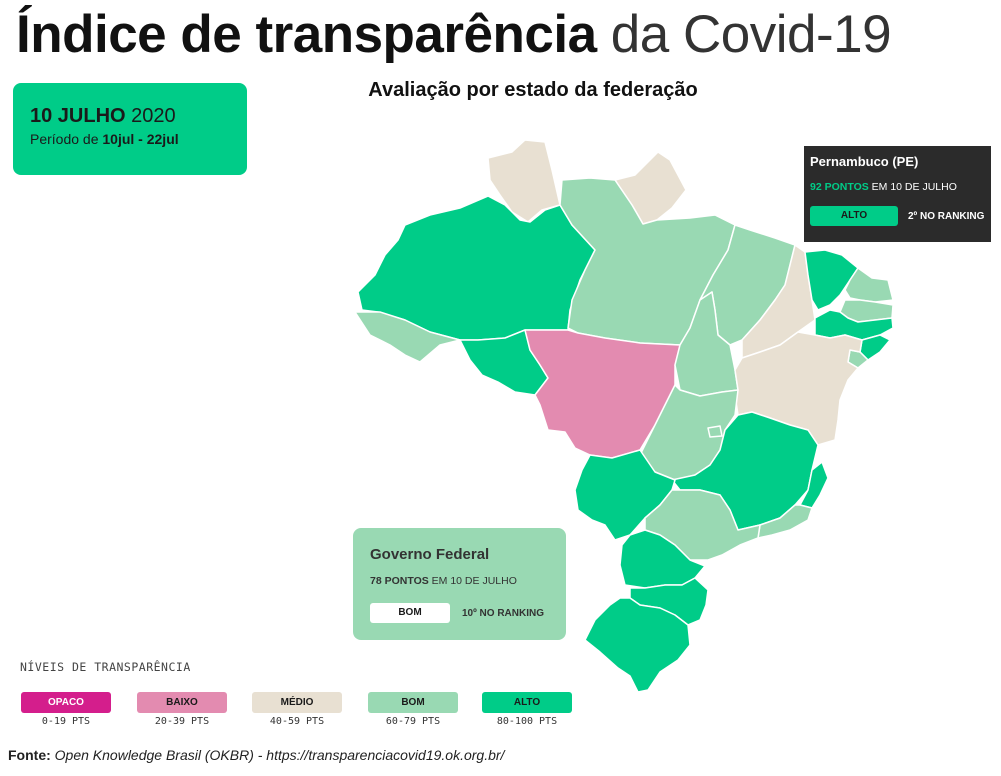  Describe the element at coordinates (413, 702) in the screenshot. I see `legend-swatch-bom: BOM` at that location.